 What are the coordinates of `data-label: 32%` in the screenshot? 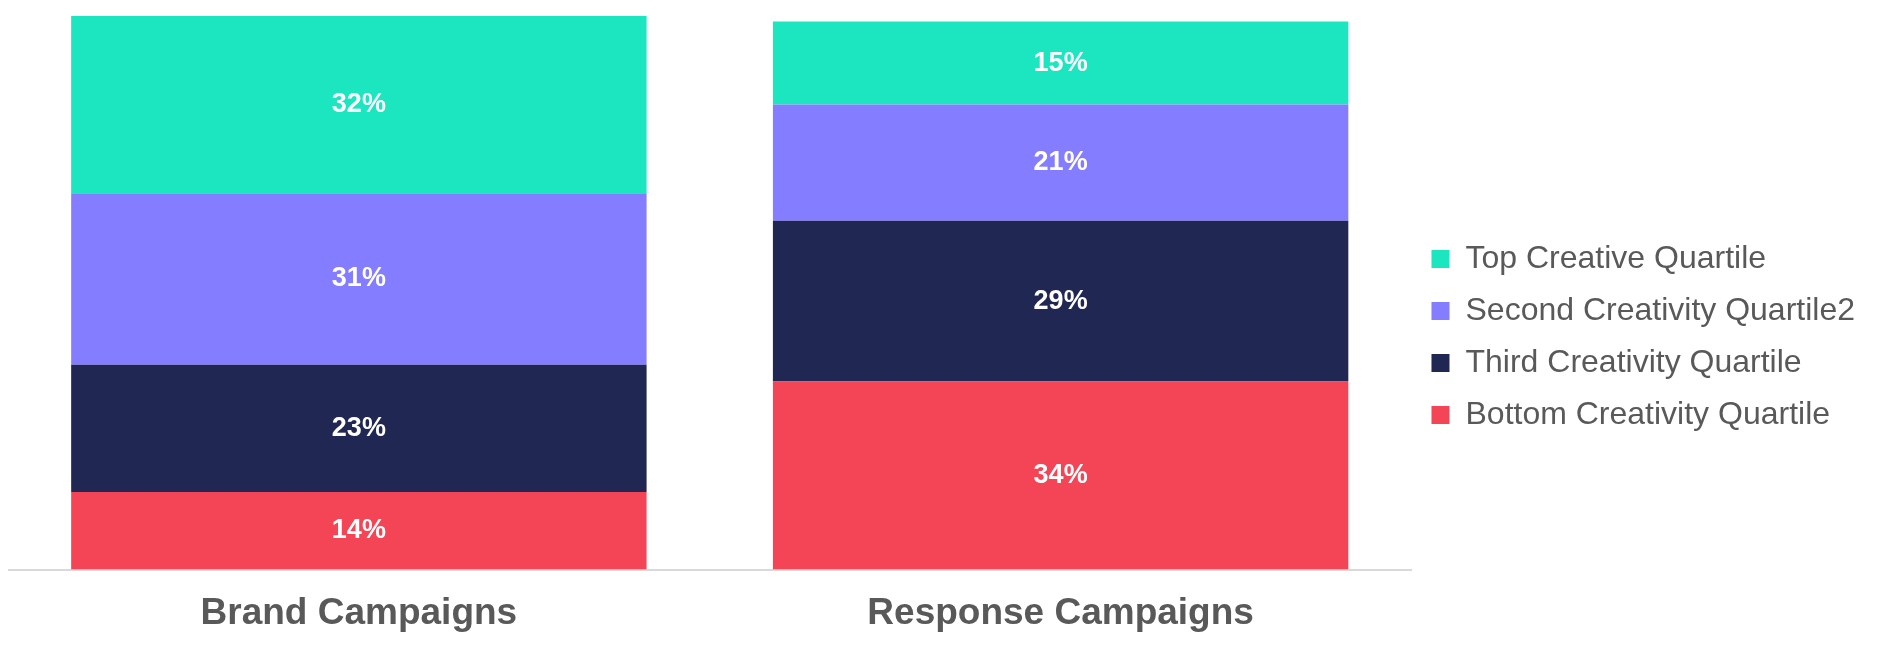 It's located at (358, 103).